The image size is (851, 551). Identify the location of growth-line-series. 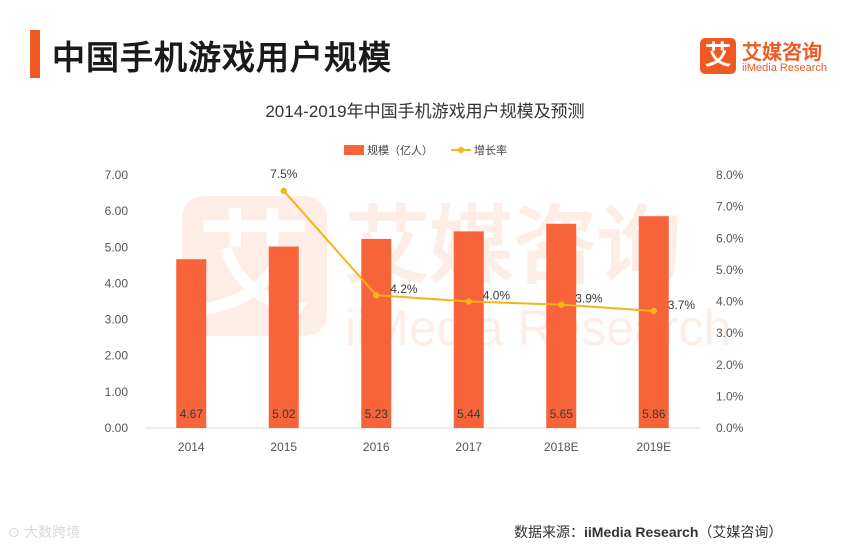
(468, 251).